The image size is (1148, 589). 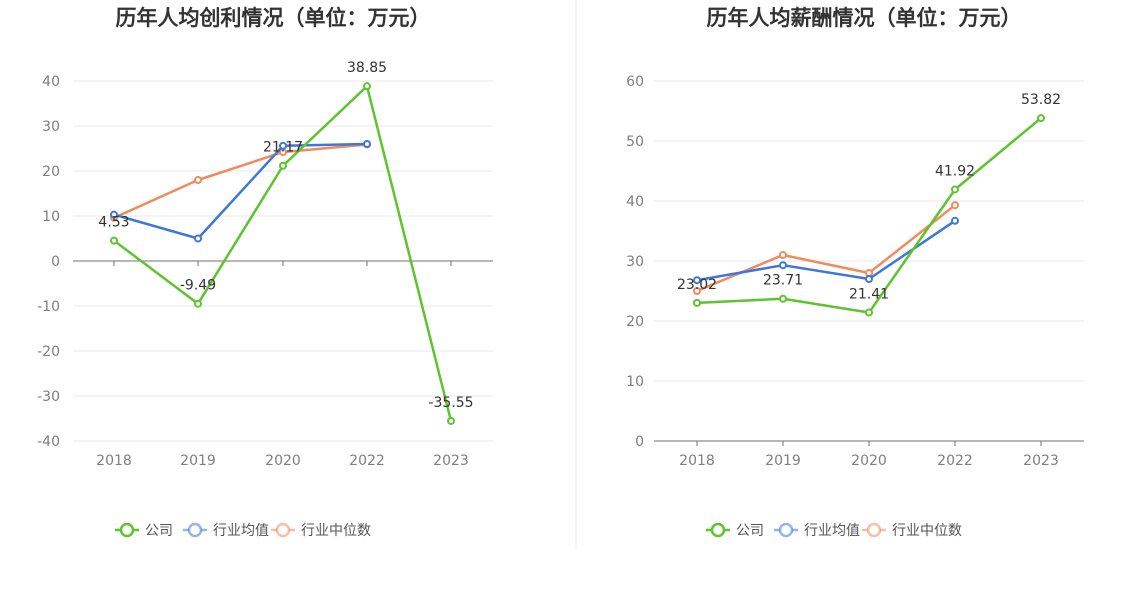 What do you see at coordinates (450, 403) in the screenshot?
I see `data-label: -35.55` at bounding box center [450, 403].